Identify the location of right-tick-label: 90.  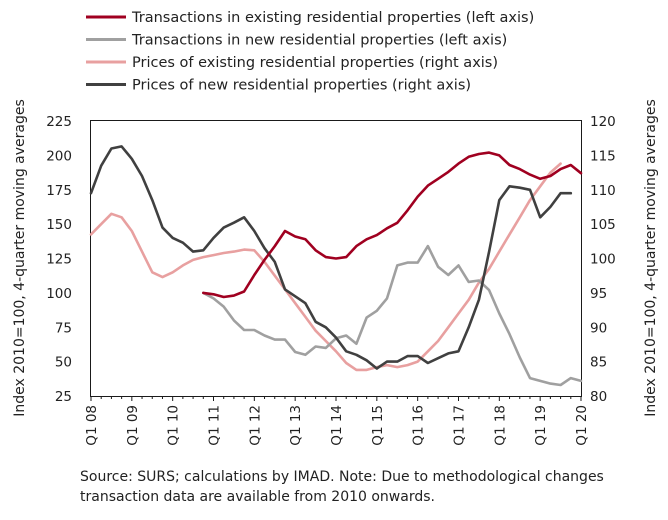
(598, 328).